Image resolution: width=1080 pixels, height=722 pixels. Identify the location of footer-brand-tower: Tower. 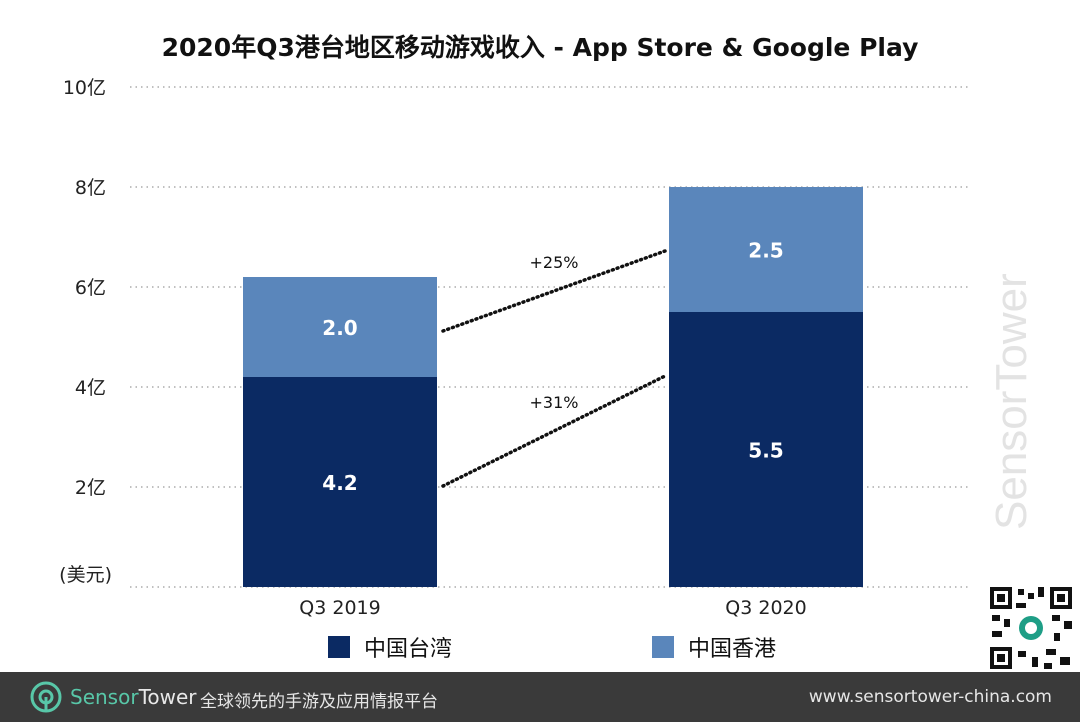
(167, 697).